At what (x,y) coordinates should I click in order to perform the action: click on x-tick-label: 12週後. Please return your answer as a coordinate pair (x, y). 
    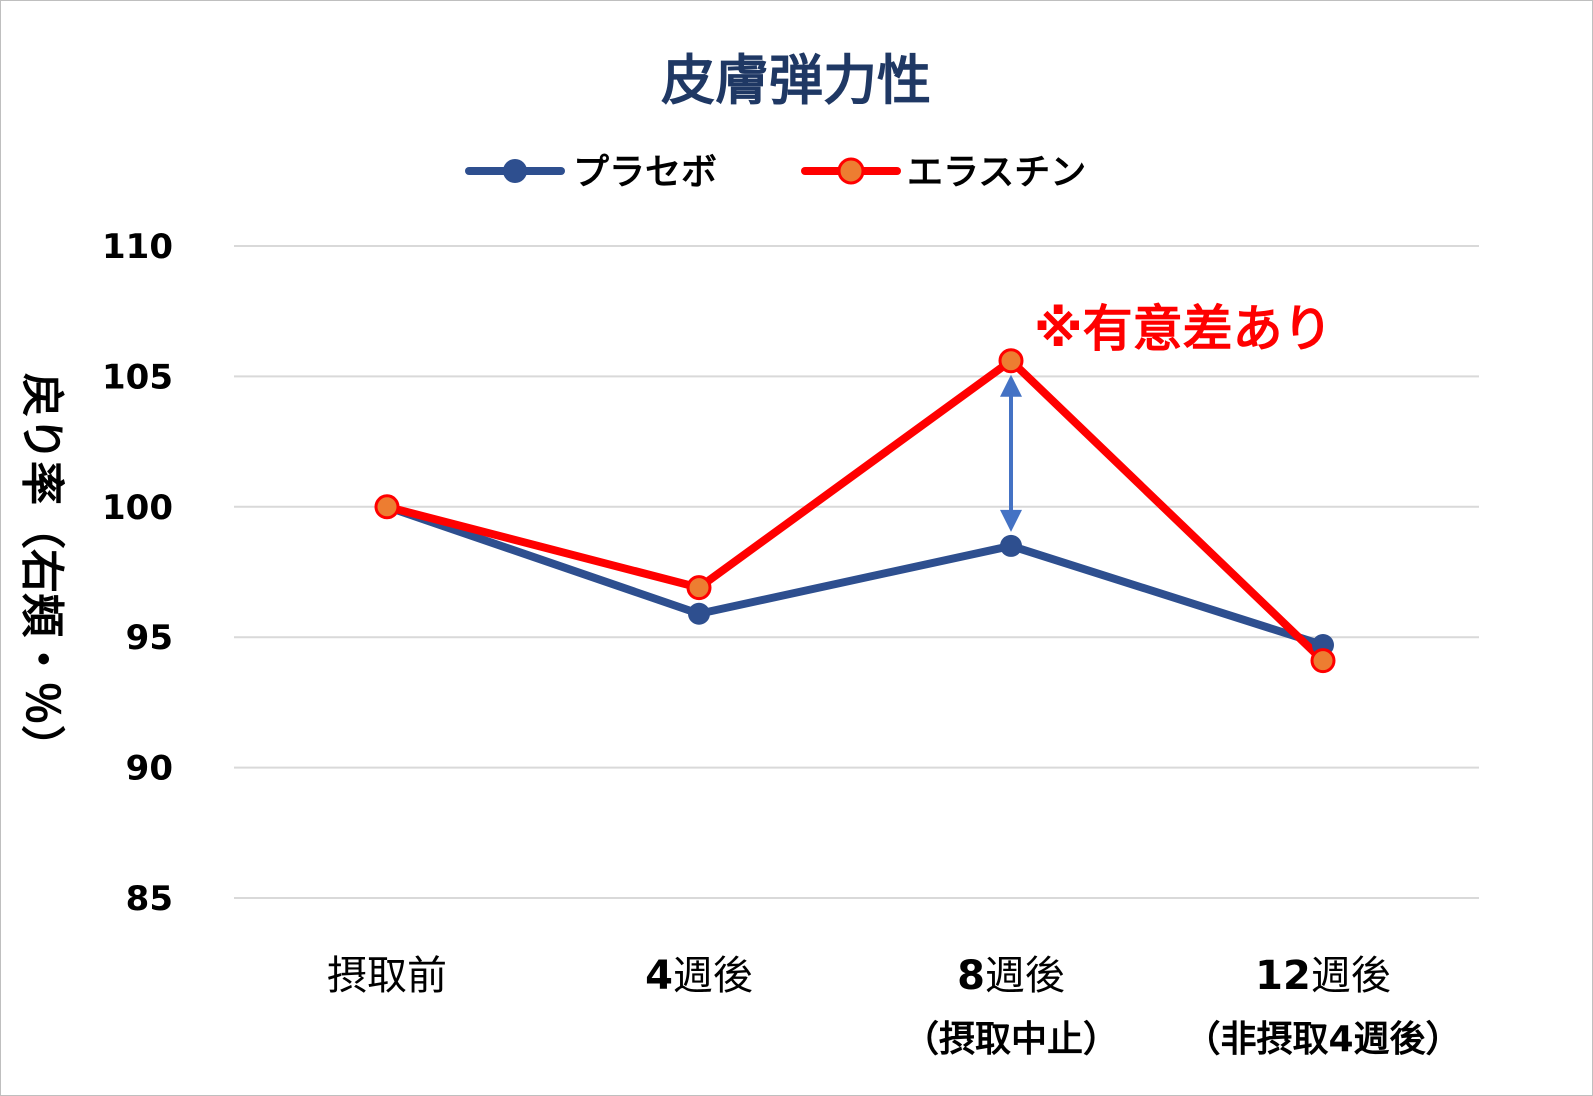
    Looking at the image, I should click on (1323, 976).